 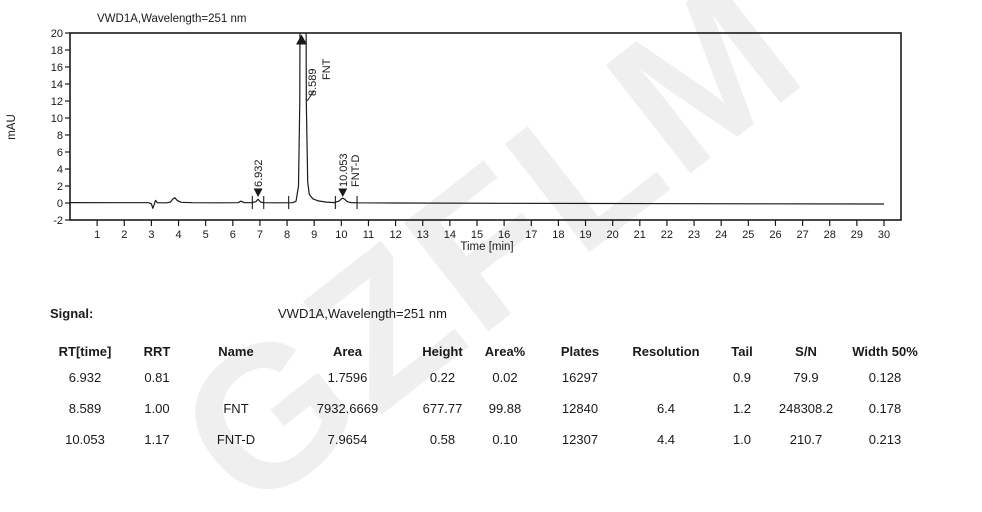 I want to click on x-tick-label: 6, so click(x=233, y=235).